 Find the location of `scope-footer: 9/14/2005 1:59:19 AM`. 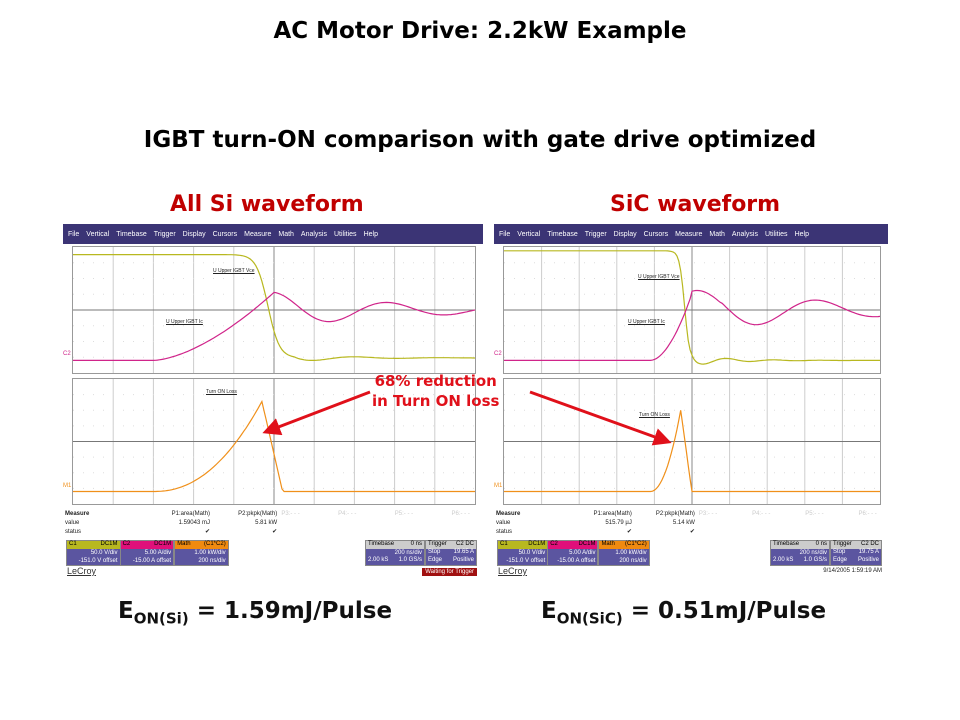

scope-footer: 9/14/2005 1:59:19 AM is located at coordinates (852, 571).